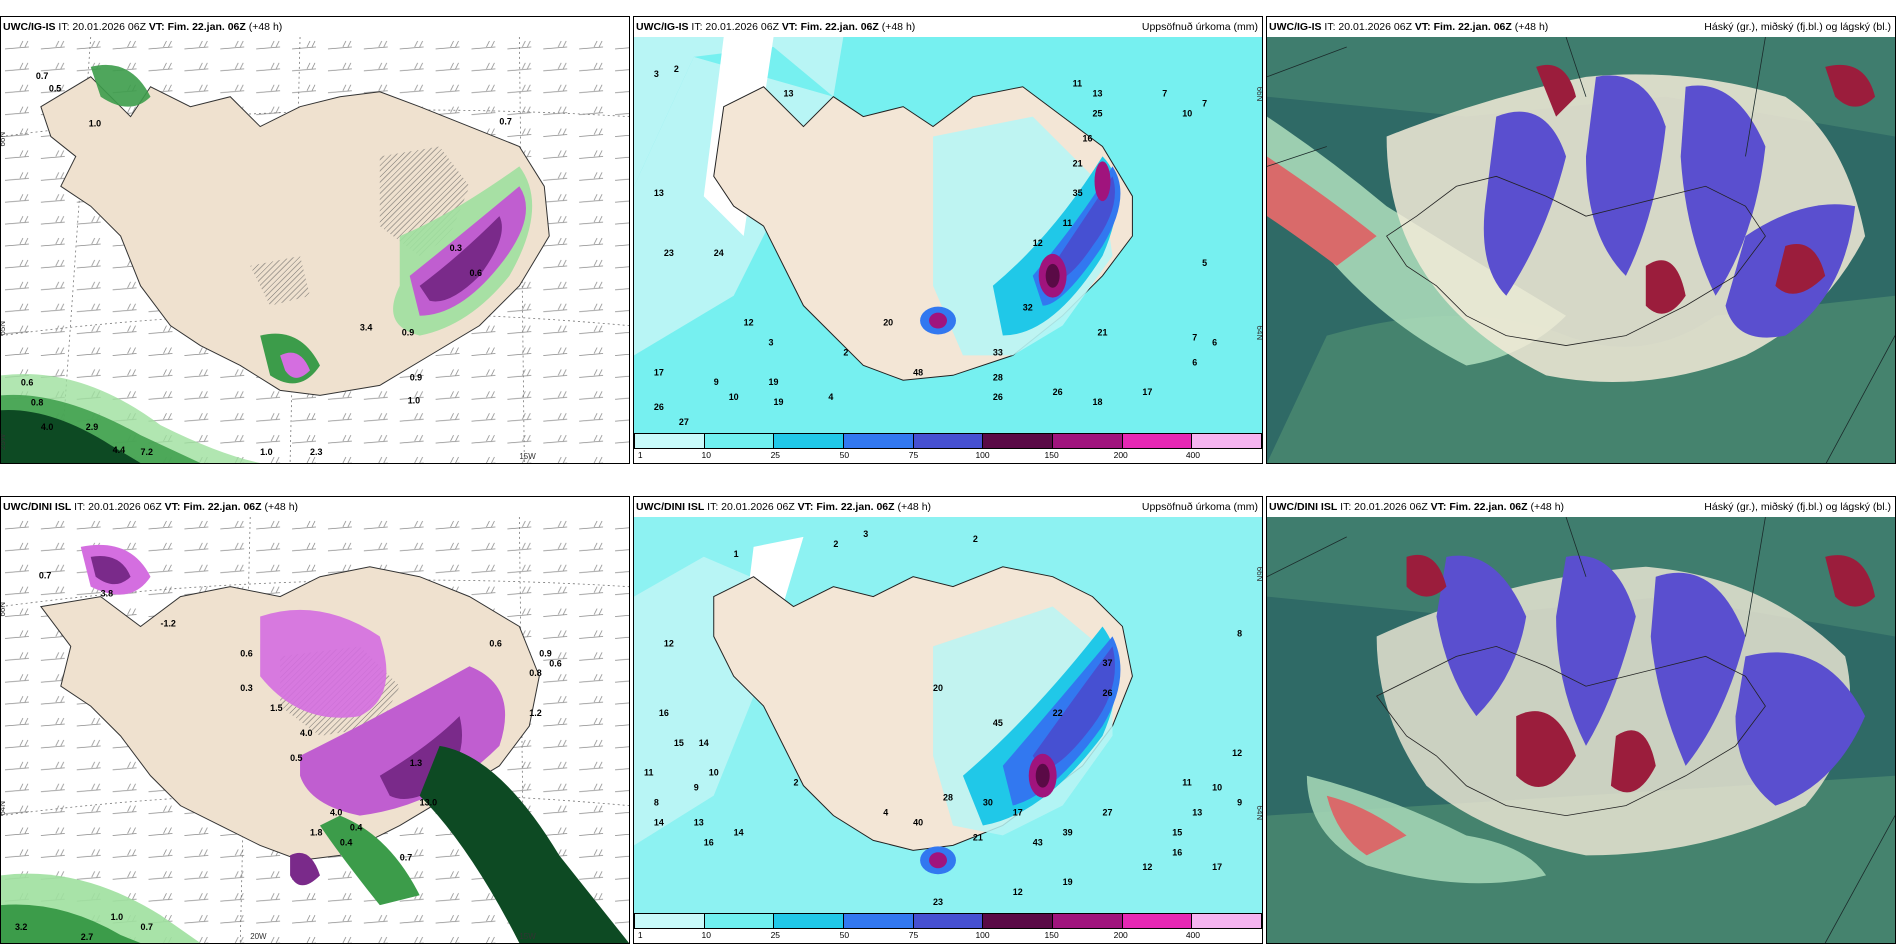 This screenshot has width=1900, height=950. What do you see at coordinates (1108, 663) in the screenshot?
I see `svg-text: 37` at bounding box center [1108, 663].